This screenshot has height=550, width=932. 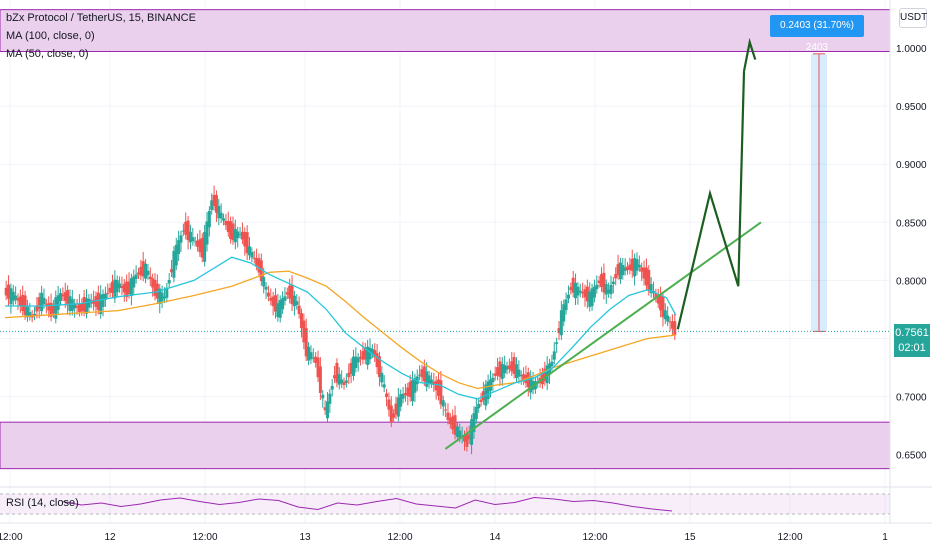 What do you see at coordinates (50, 36) in the screenshot?
I see `ma100-legend: MA (100, close, 0)` at bounding box center [50, 36].